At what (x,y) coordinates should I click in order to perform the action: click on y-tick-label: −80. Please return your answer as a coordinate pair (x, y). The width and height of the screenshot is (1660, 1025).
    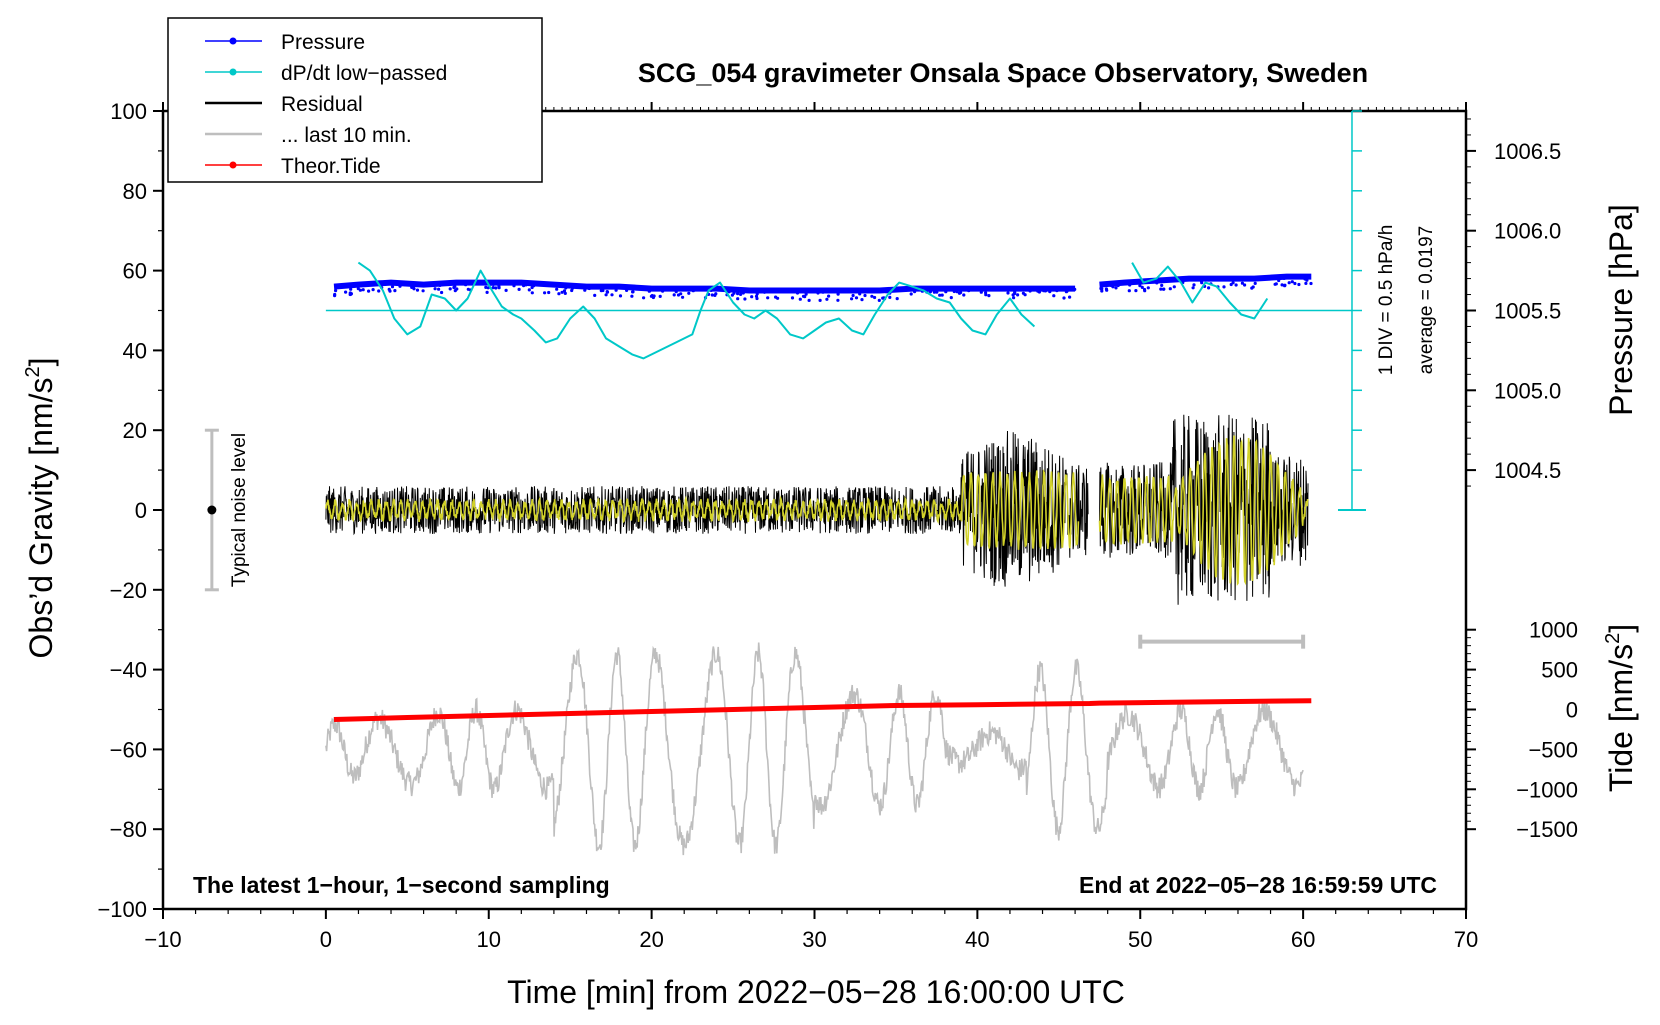
    Looking at the image, I should click on (128, 829).